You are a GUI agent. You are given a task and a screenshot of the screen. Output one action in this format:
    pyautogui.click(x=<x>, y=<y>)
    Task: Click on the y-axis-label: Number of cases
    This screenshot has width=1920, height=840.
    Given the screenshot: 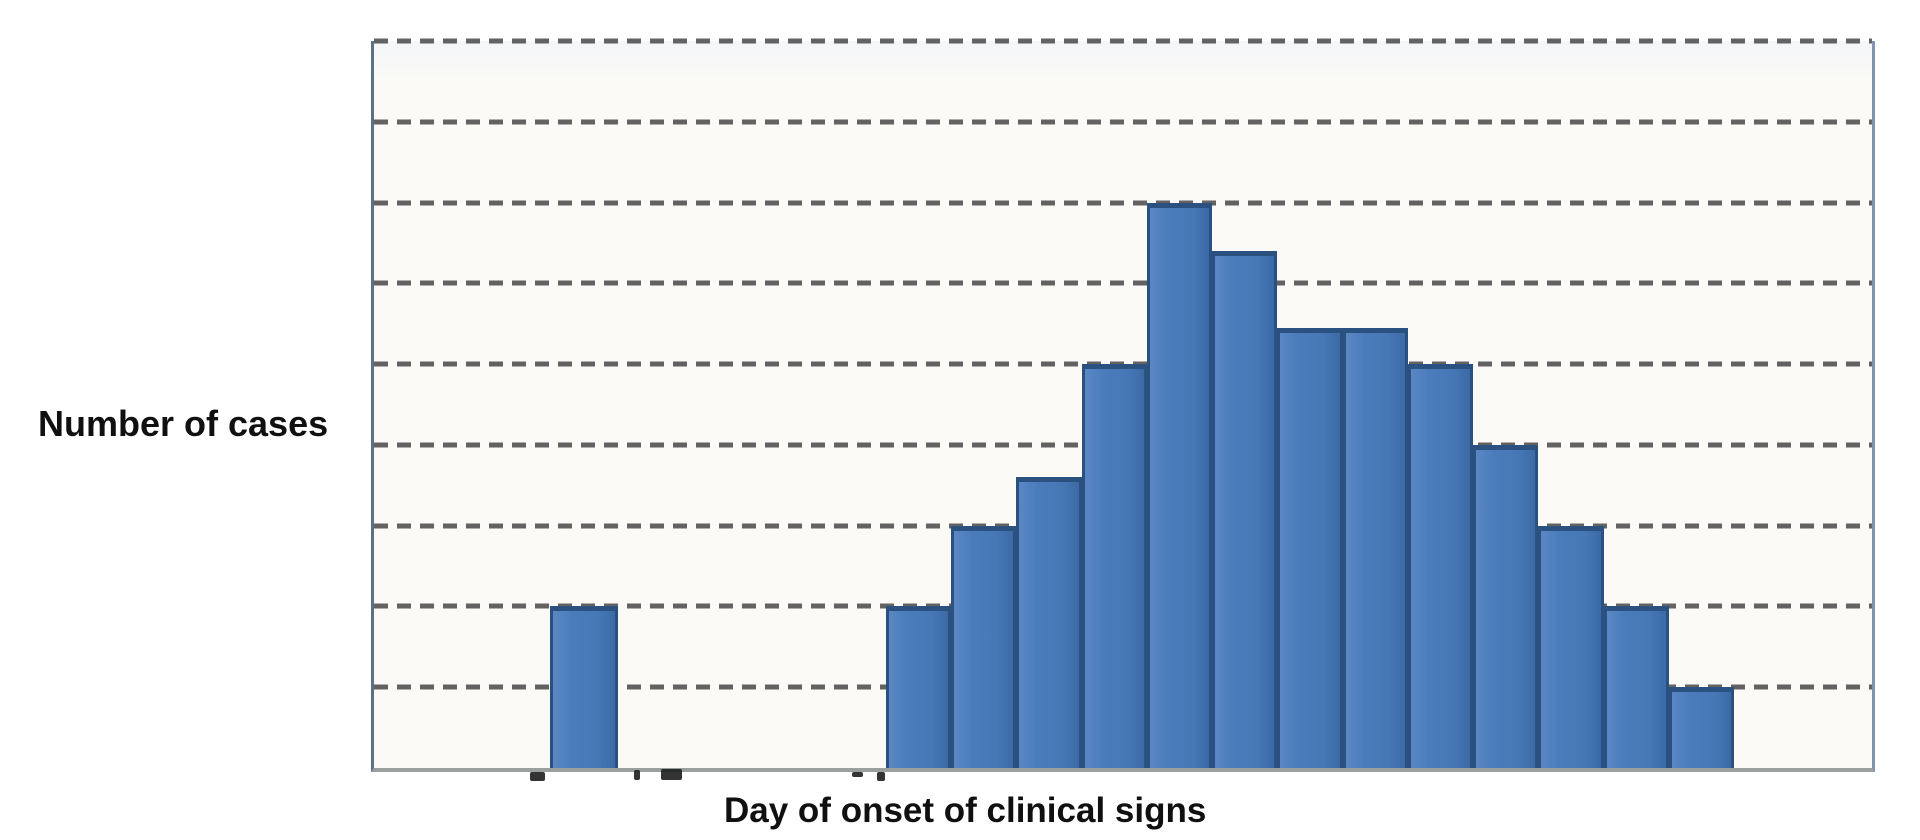 What is the action you would take?
    pyautogui.click(x=183, y=423)
    